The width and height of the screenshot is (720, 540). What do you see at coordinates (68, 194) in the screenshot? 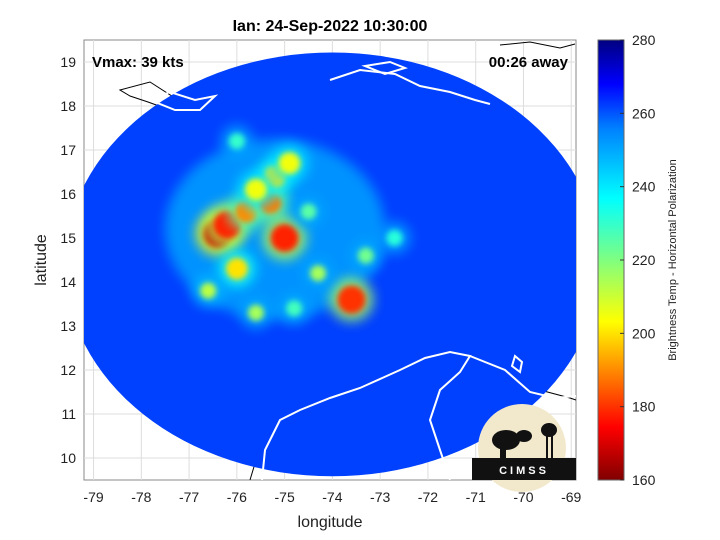
I see `y-tick-label: 16` at bounding box center [68, 194].